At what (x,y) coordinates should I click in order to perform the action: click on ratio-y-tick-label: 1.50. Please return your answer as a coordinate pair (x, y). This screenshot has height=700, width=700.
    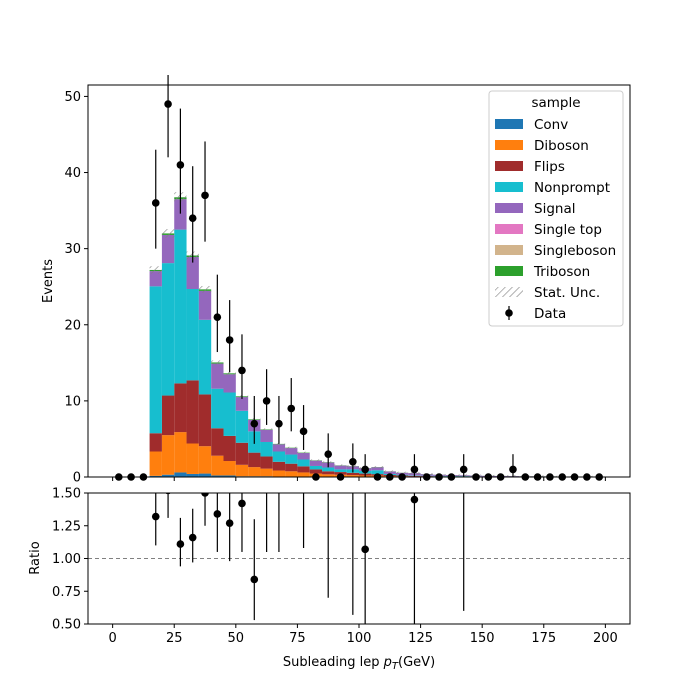
    Looking at the image, I should click on (66, 494).